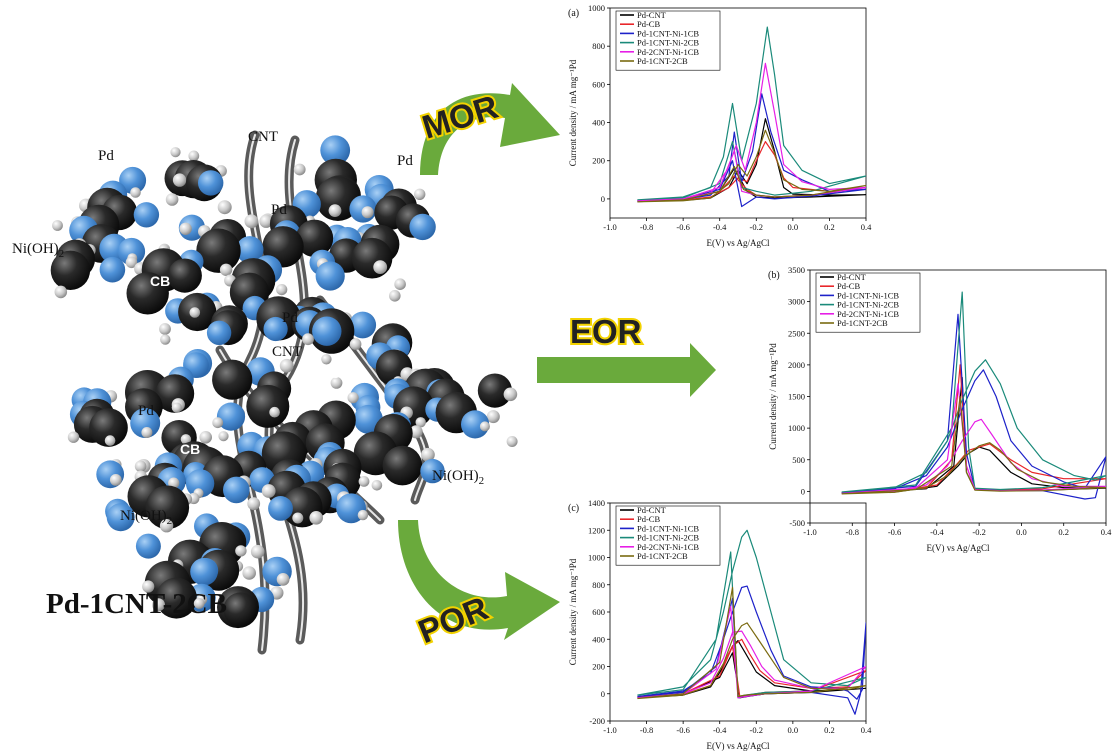 The height and width of the screenshot is (755, 1119). I want to click on legend-entry: Pd-1CNT-2CB, so click(862, 323).